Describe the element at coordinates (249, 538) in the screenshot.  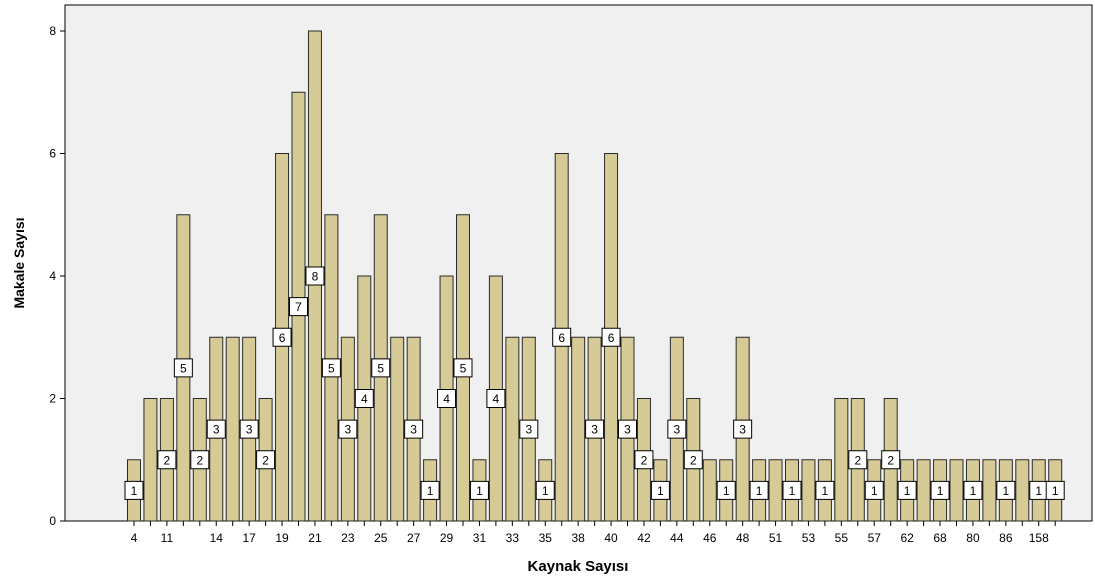
I see `x-tick-label: 17` at that location.